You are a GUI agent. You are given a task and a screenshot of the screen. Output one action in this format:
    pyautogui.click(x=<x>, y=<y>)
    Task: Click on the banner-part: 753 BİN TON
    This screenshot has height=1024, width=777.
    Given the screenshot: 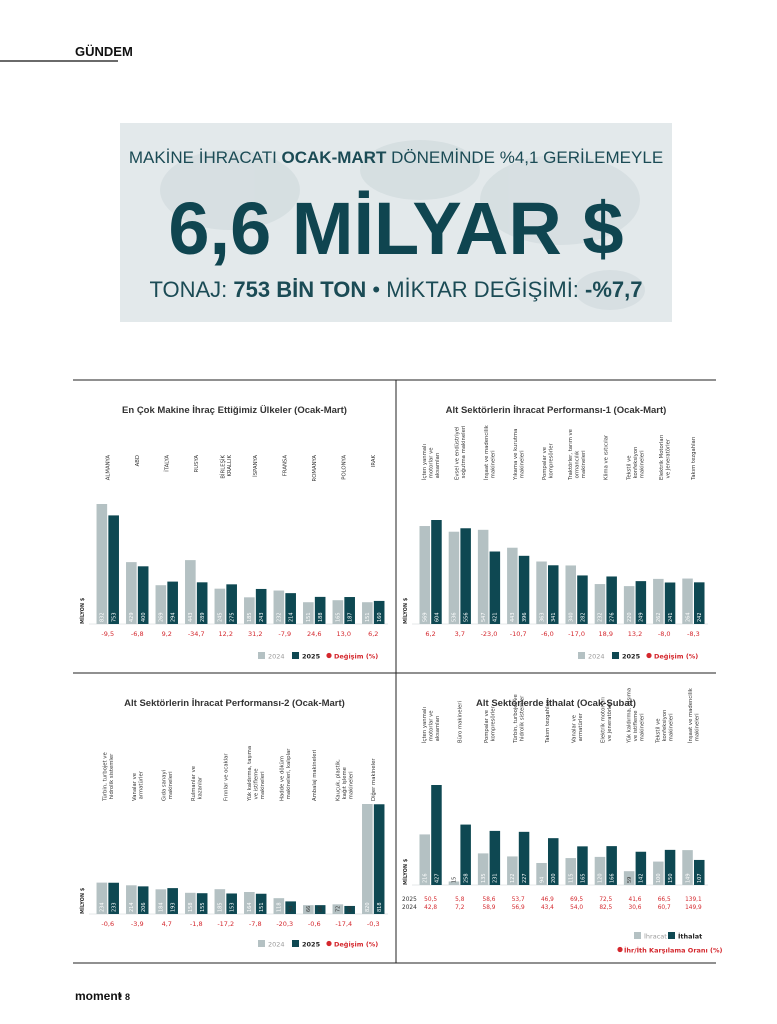 What is the action you would take?
    pyautogui.click(x=299, y=289)
    